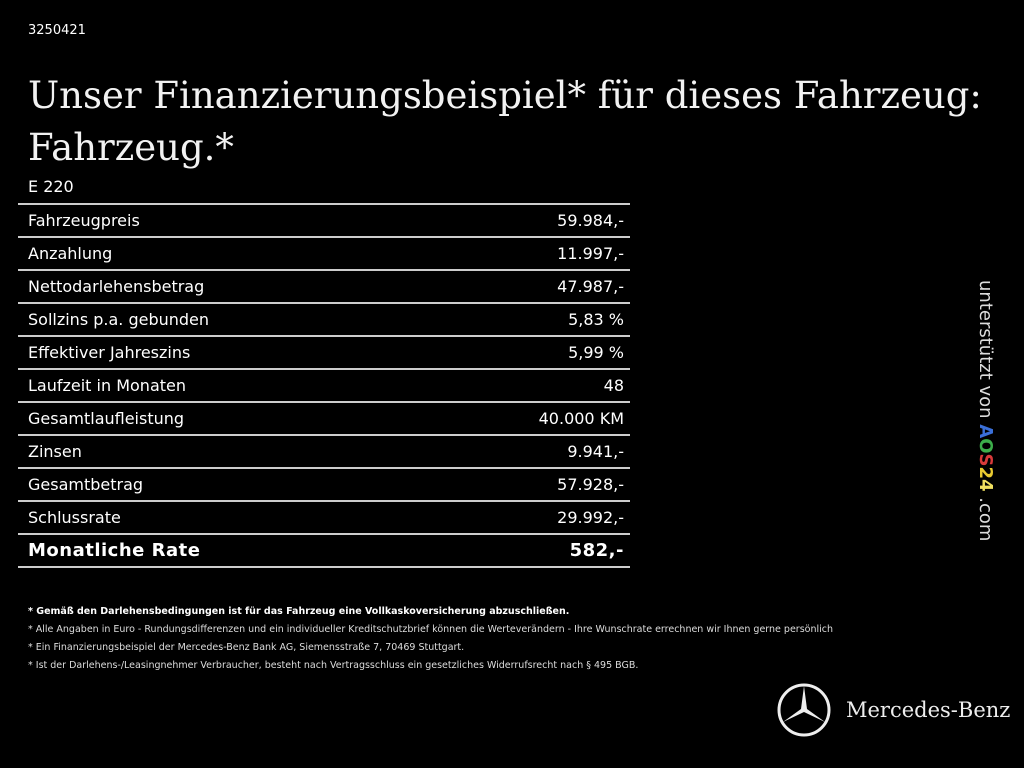  Describe the element at coordinates (324, 353) in the screenshot. I see `table-row: Effektiver Jahreszins 5,99 %` at that location.